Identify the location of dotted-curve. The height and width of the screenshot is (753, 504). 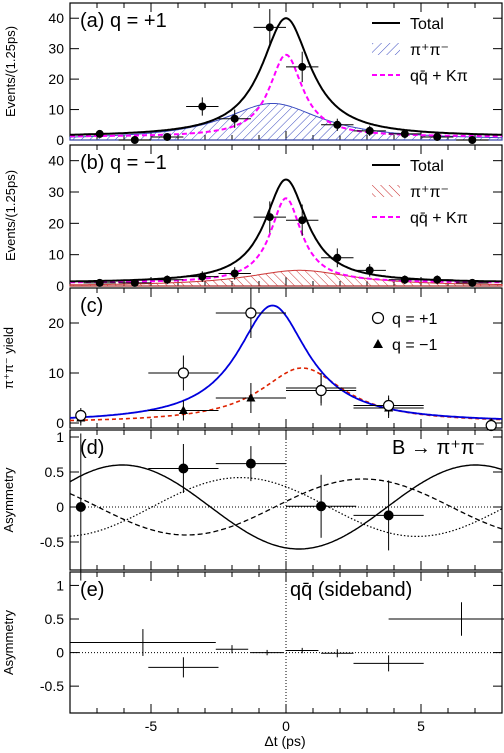
(286, 507).